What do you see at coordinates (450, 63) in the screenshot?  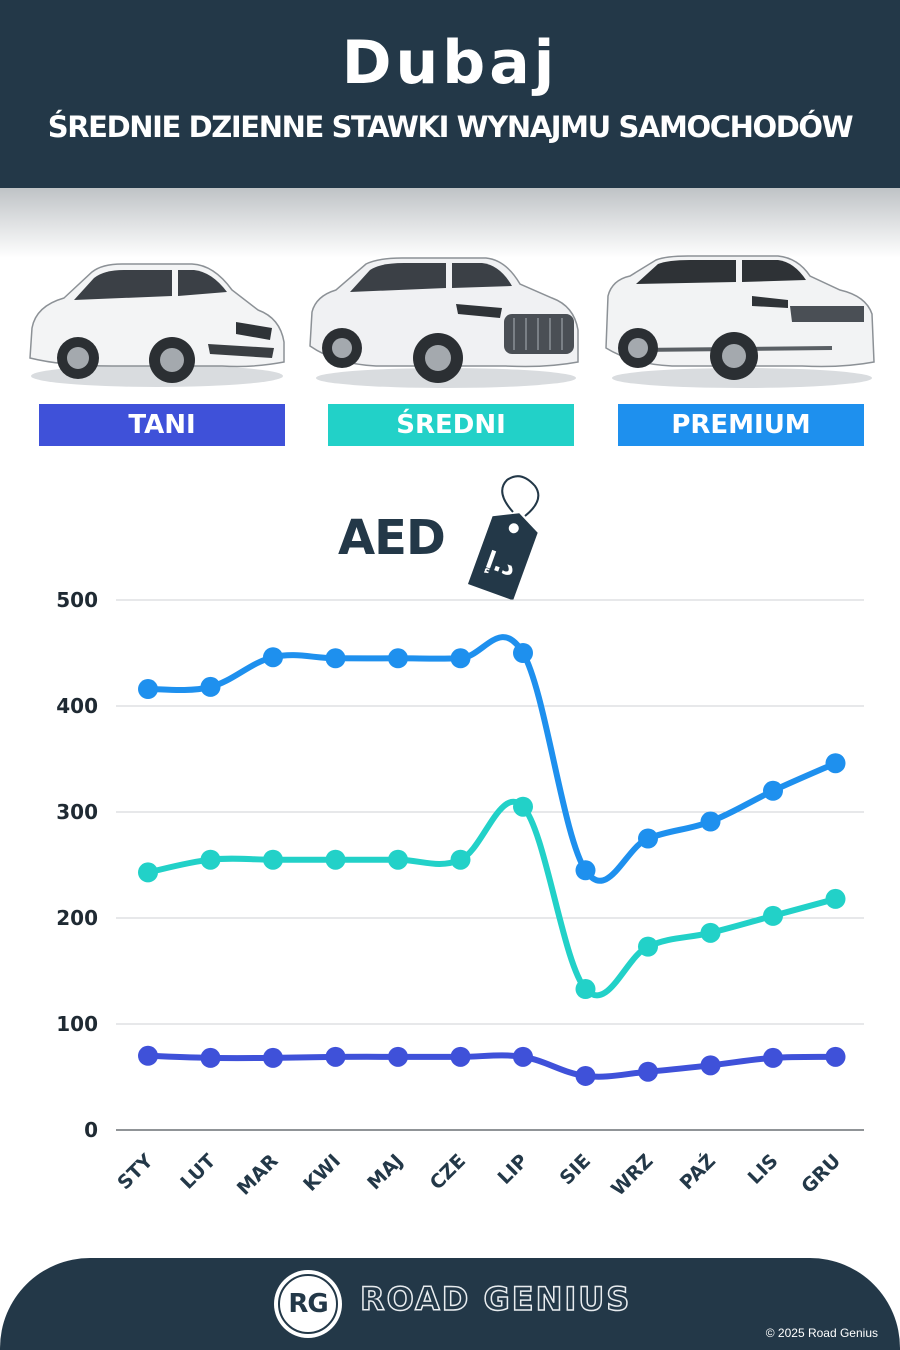 I see `city-title: Dubaj` at bounding box center [450, 63].